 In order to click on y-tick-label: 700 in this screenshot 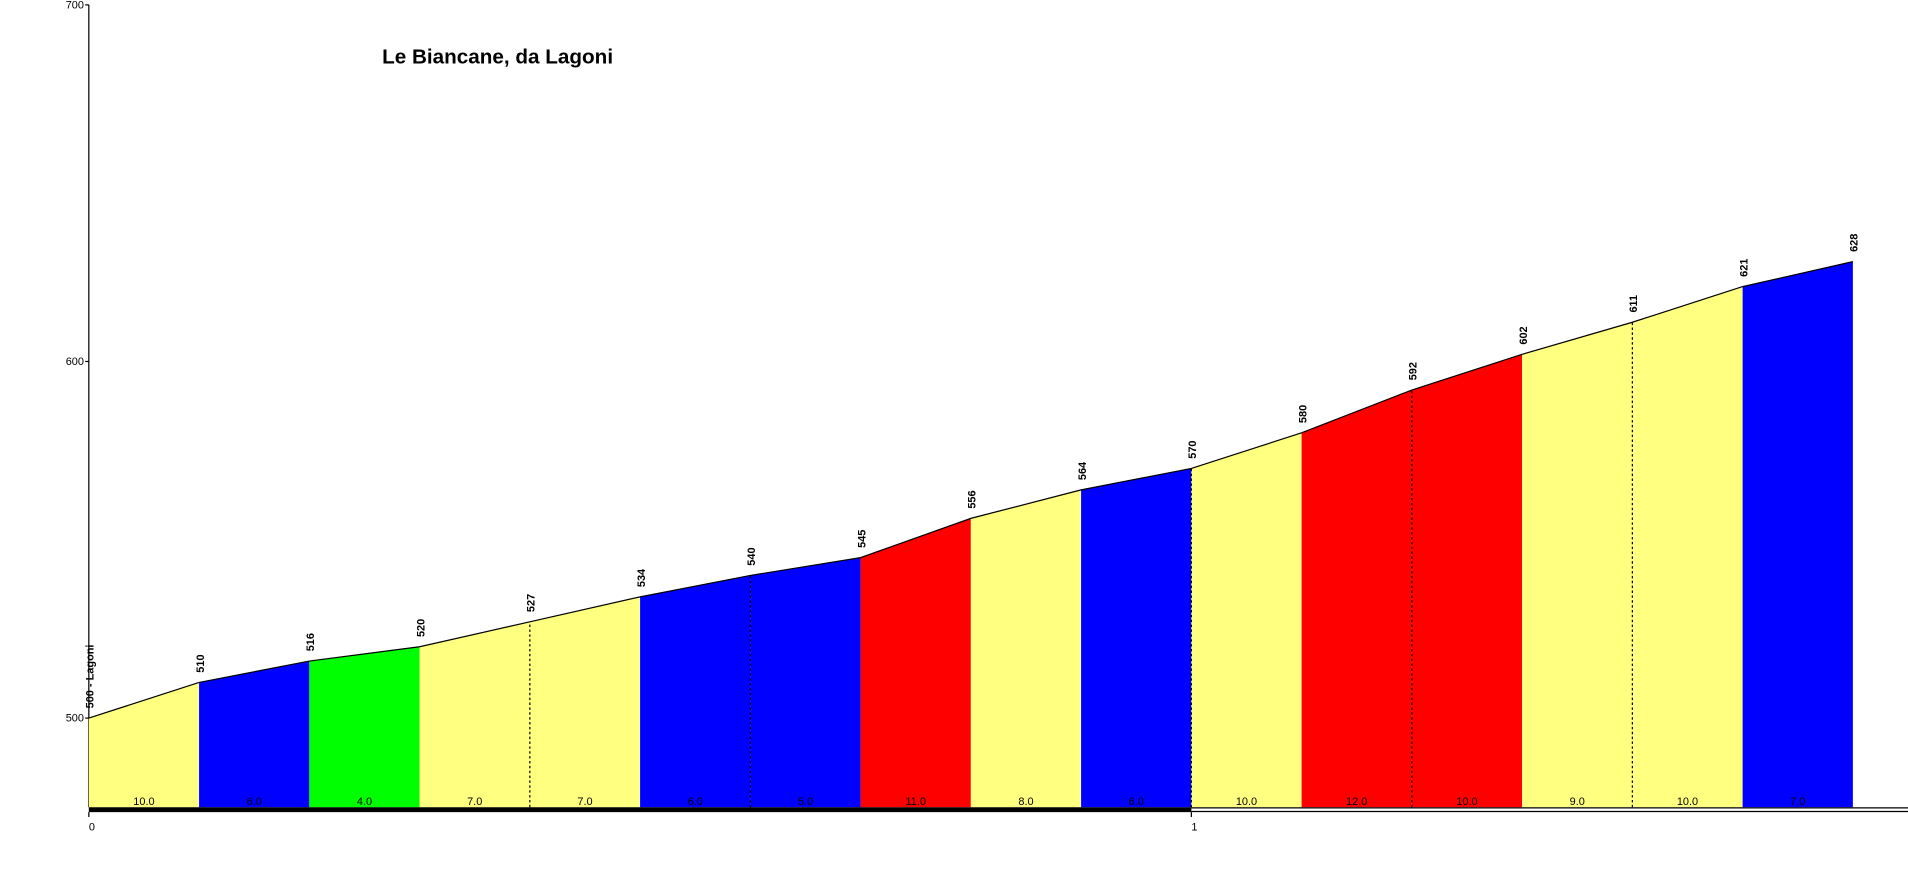, I will do `click(75, 6)`.